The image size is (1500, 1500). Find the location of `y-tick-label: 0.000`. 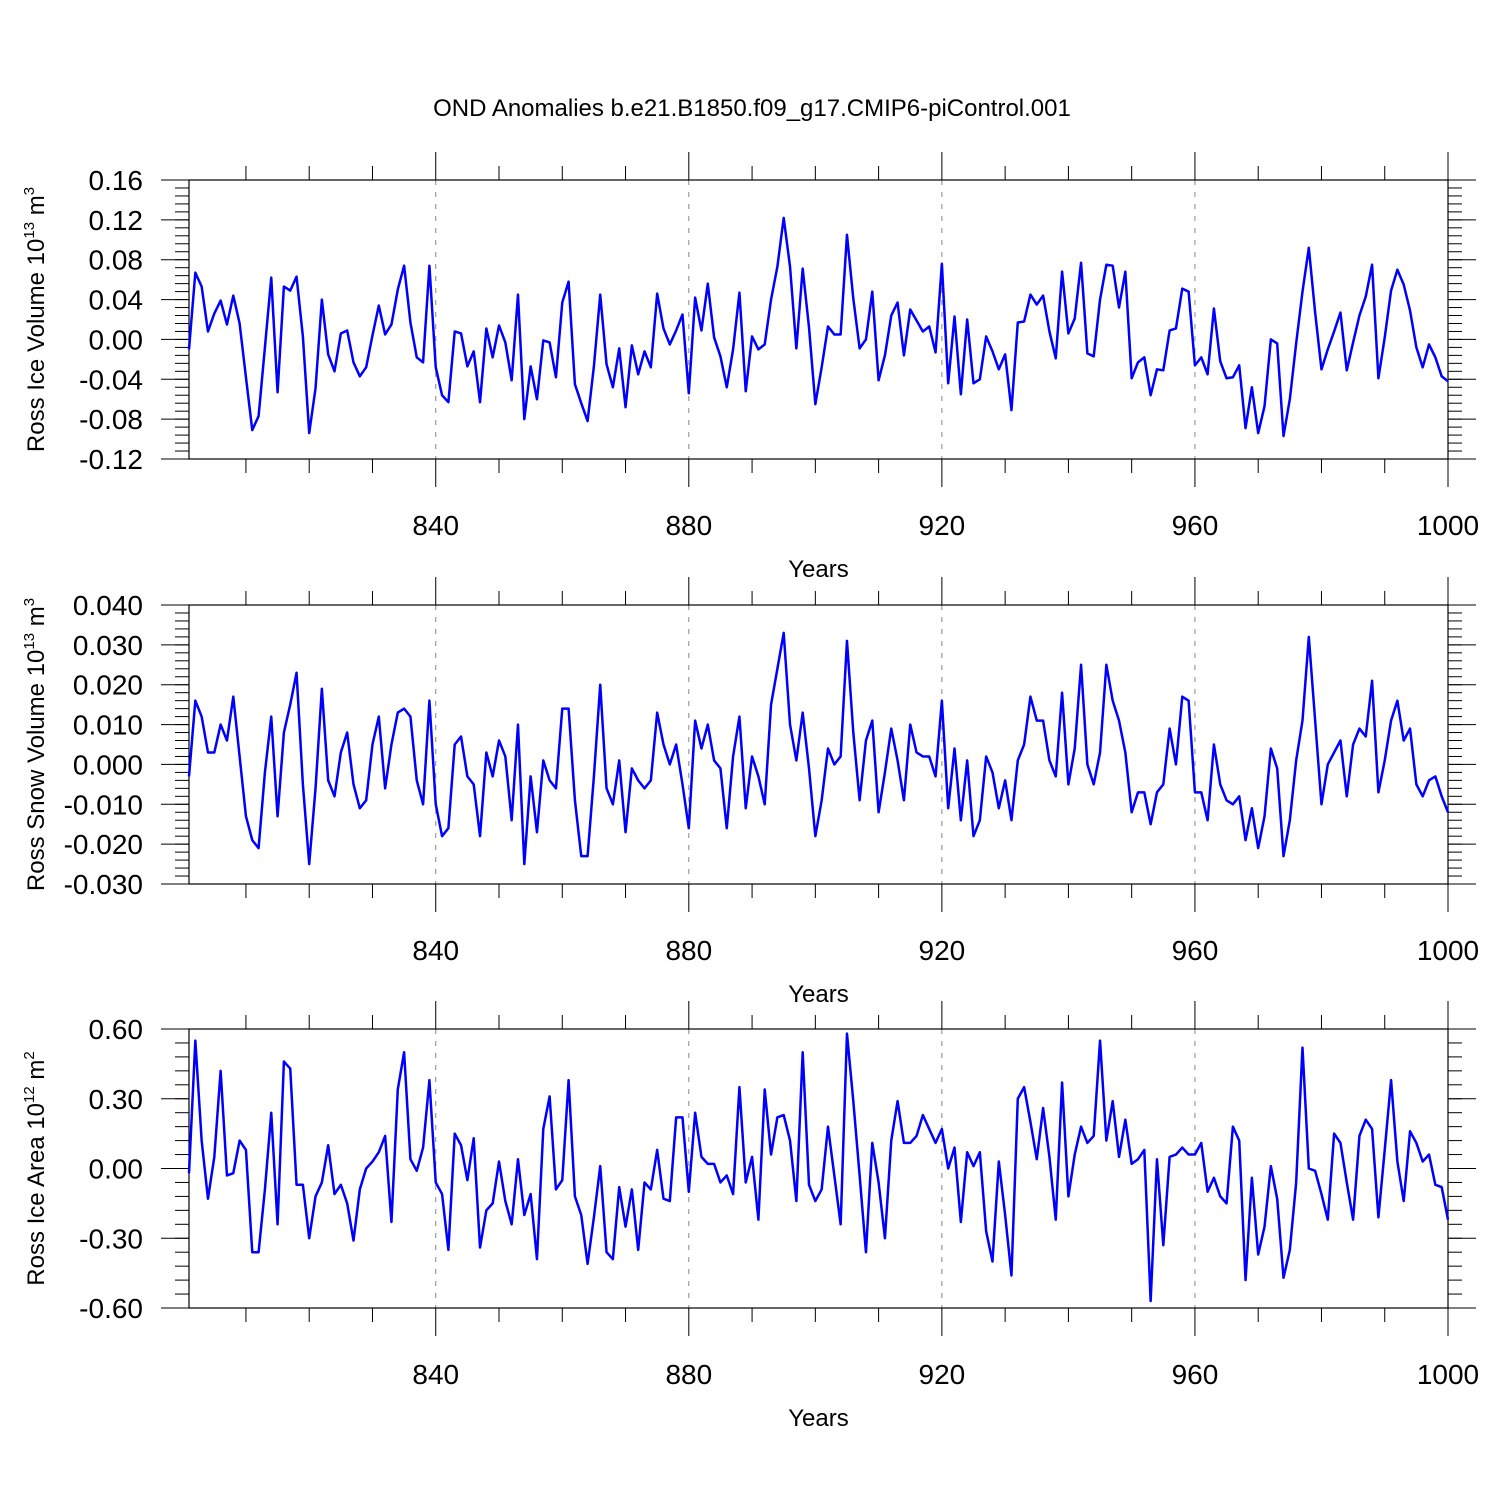

y-tick-label: 0.000 is located at coordinates (108, 764).